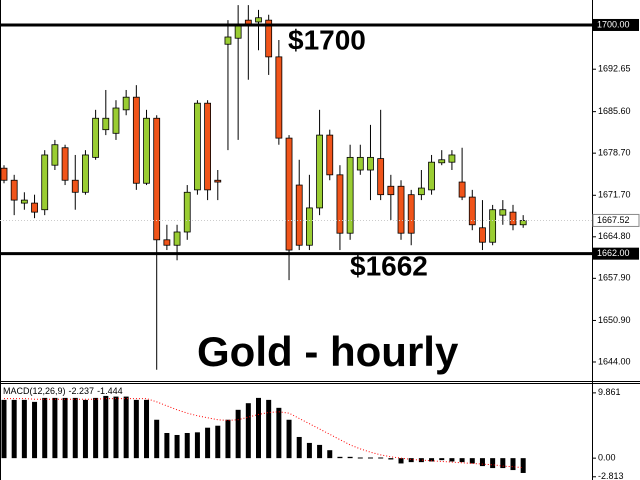  What do you see at coordinates (611, 475) in the screenshot?
I see `y-tick-label: -2.813` at bounding box center [611, 475].